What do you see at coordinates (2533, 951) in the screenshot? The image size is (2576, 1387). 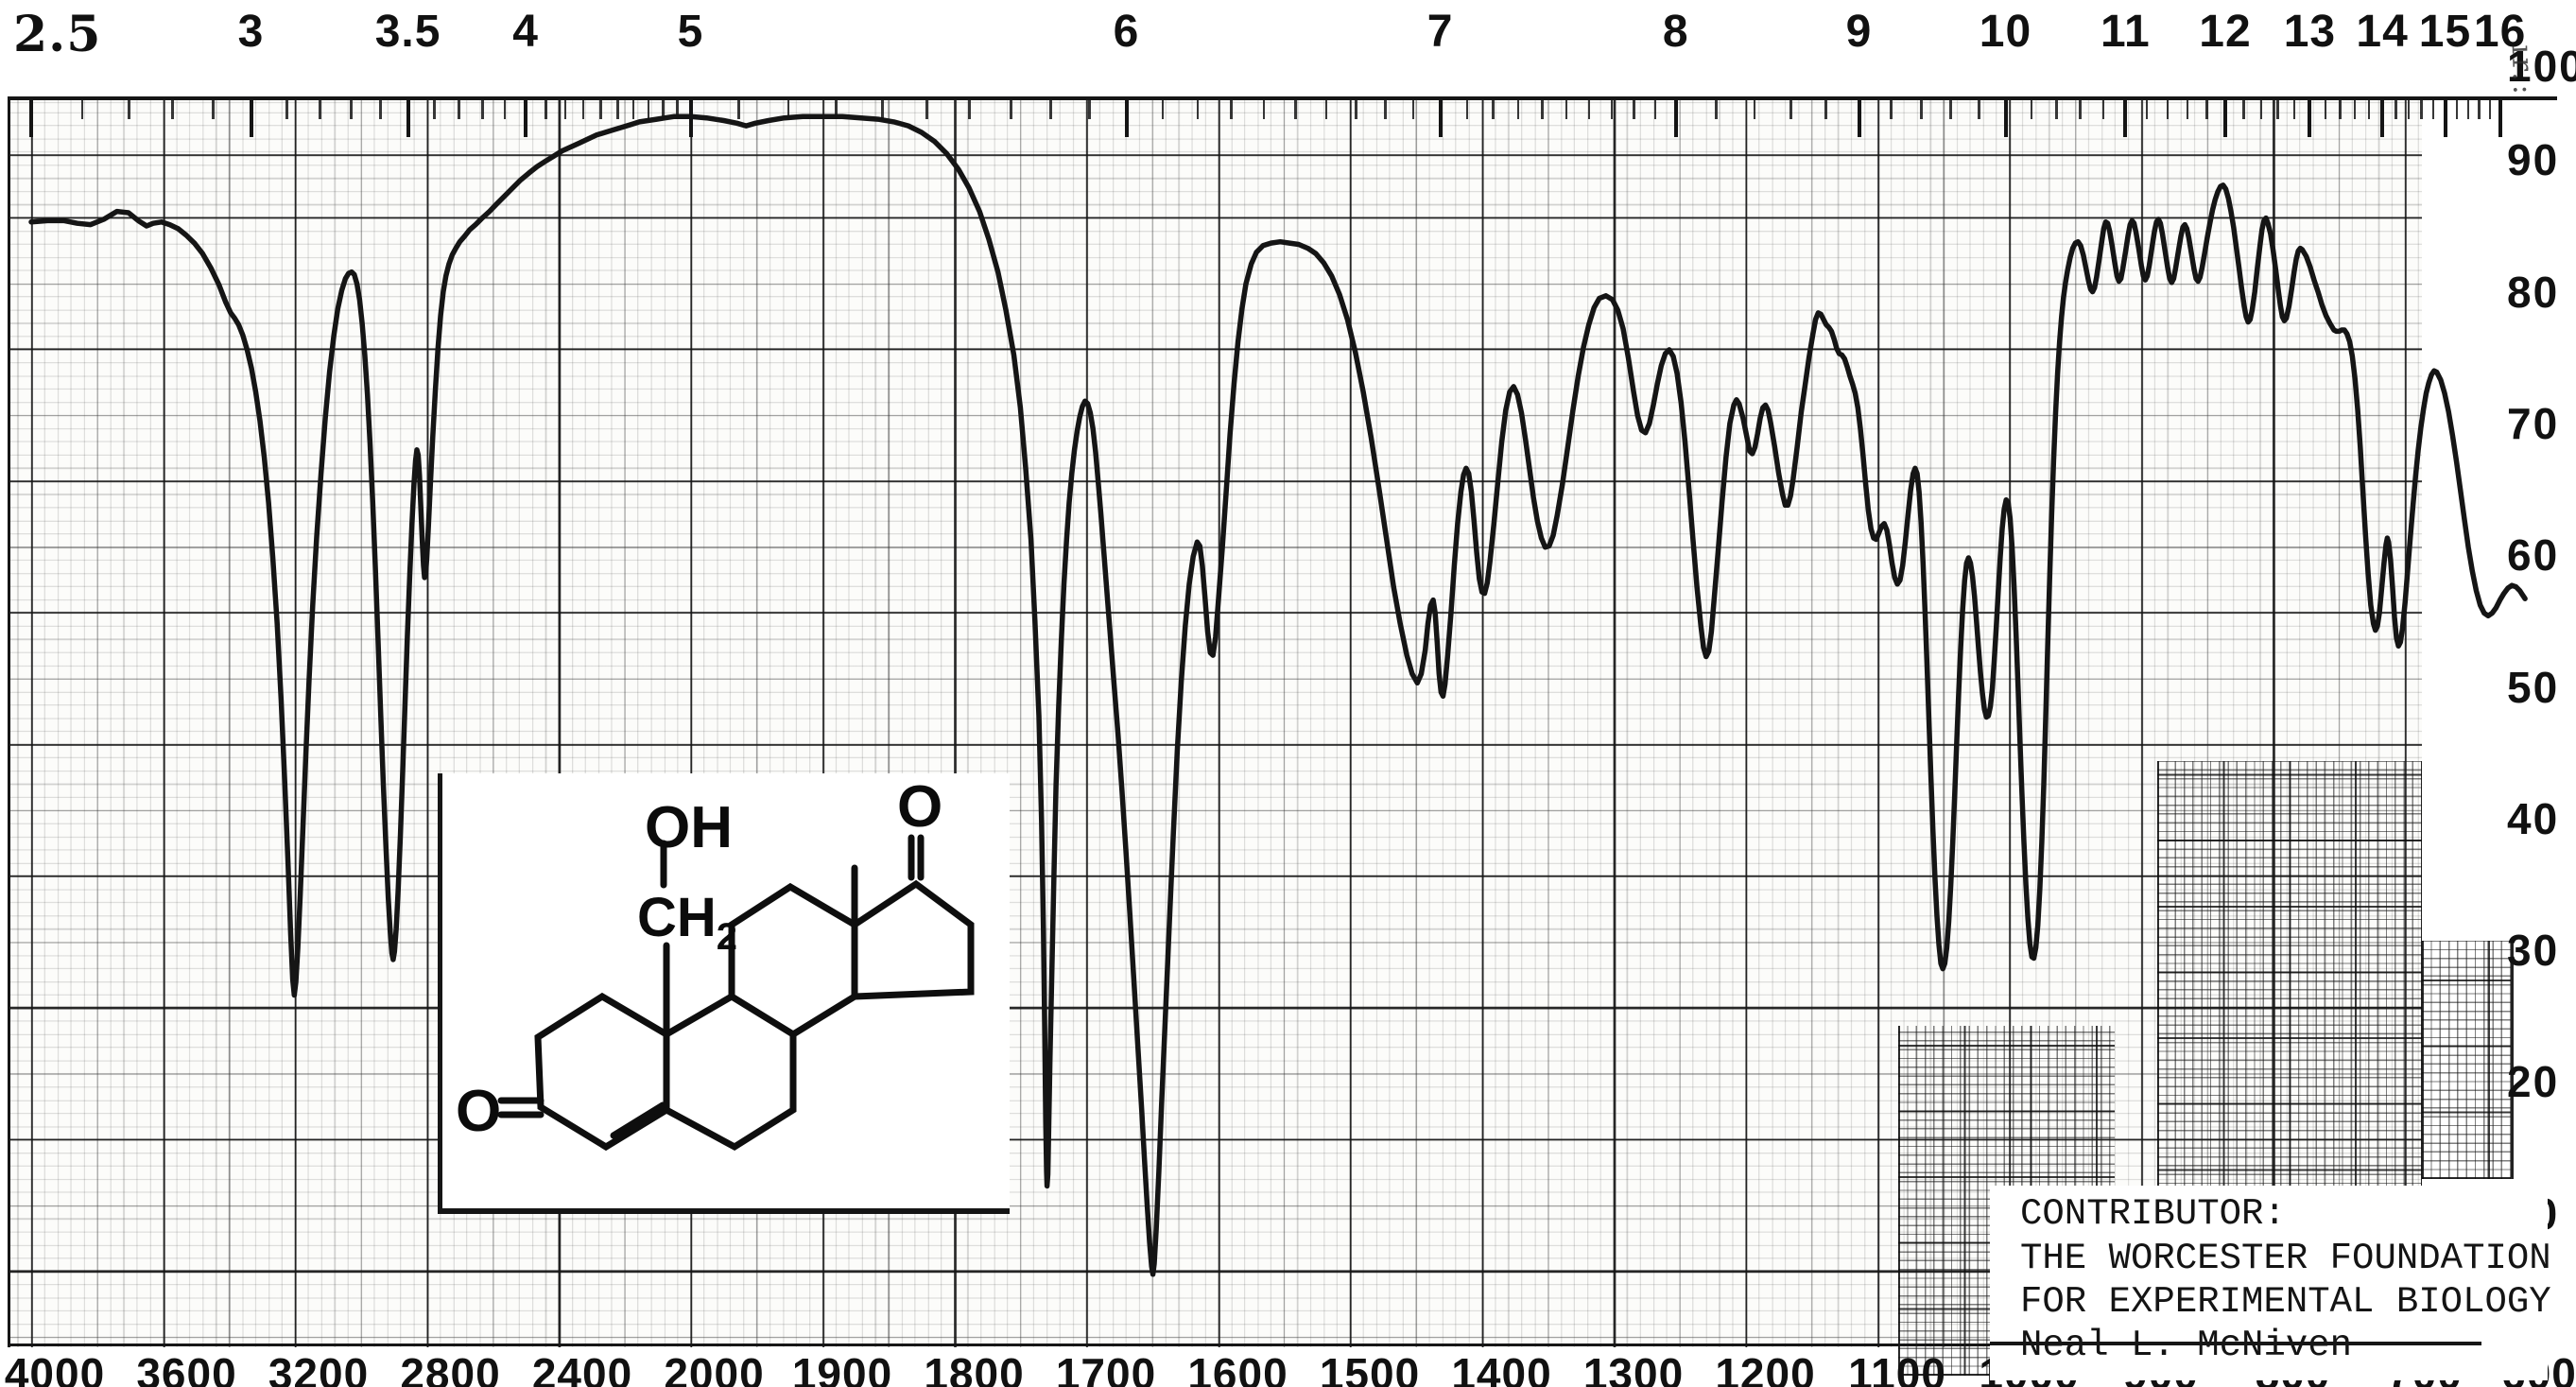 I see `right-axis-label: 30` at bounding box center [2533, 951].